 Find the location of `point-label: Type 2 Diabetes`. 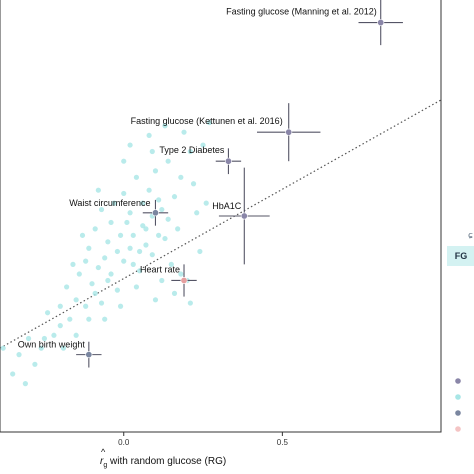

point-label: Type 2 Diabetes is located at coordinates (192, 150).